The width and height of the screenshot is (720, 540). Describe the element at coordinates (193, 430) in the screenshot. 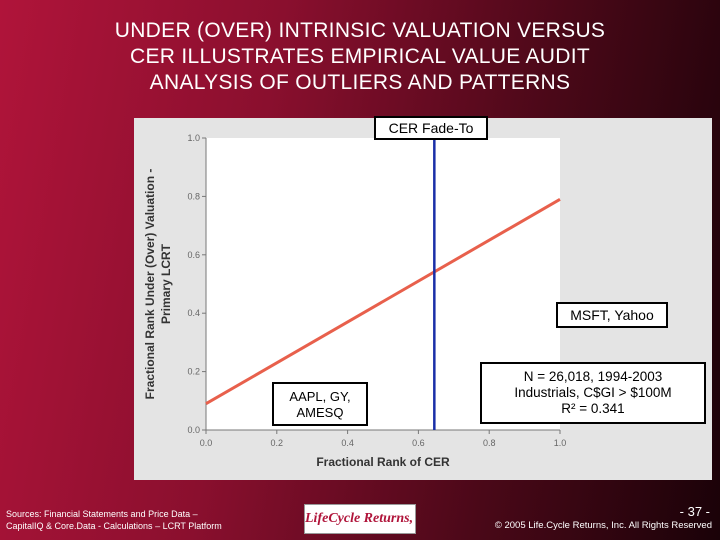

I see `y-tick-label: 0.0` at that location.